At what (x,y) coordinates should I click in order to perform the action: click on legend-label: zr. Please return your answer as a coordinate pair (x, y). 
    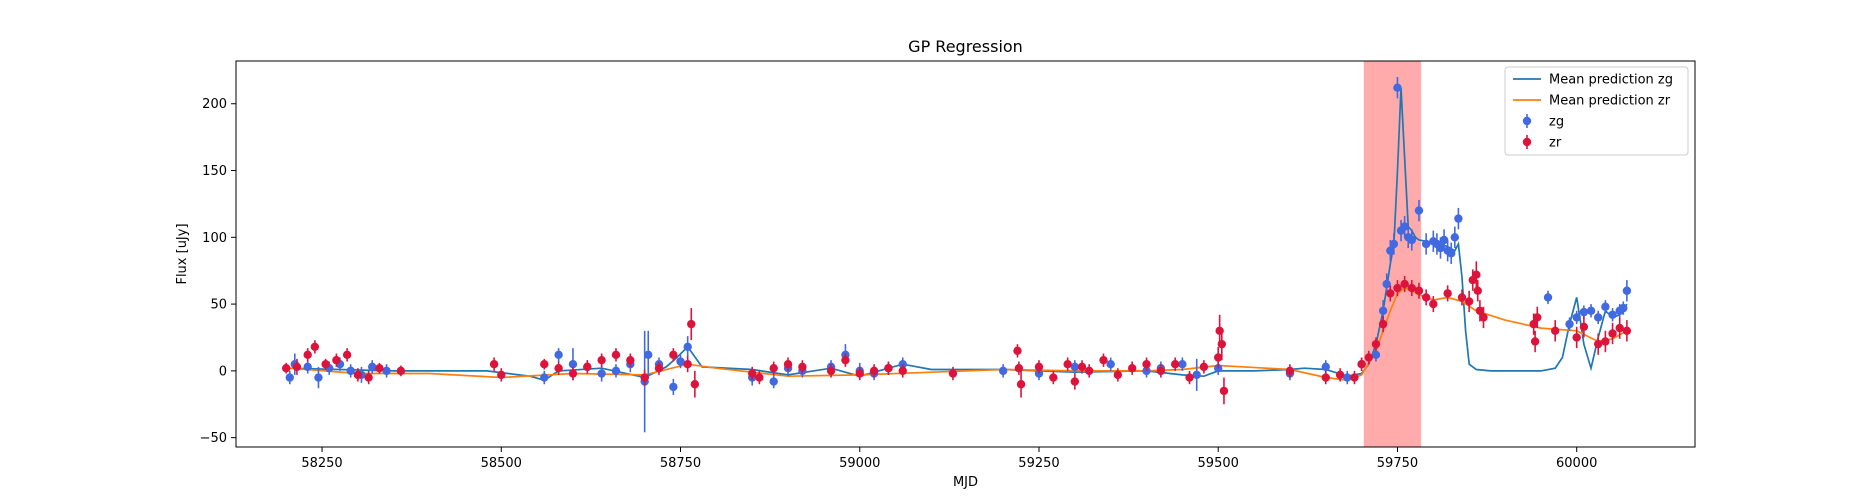
    Looking at the image, I should click on (1555, 143).